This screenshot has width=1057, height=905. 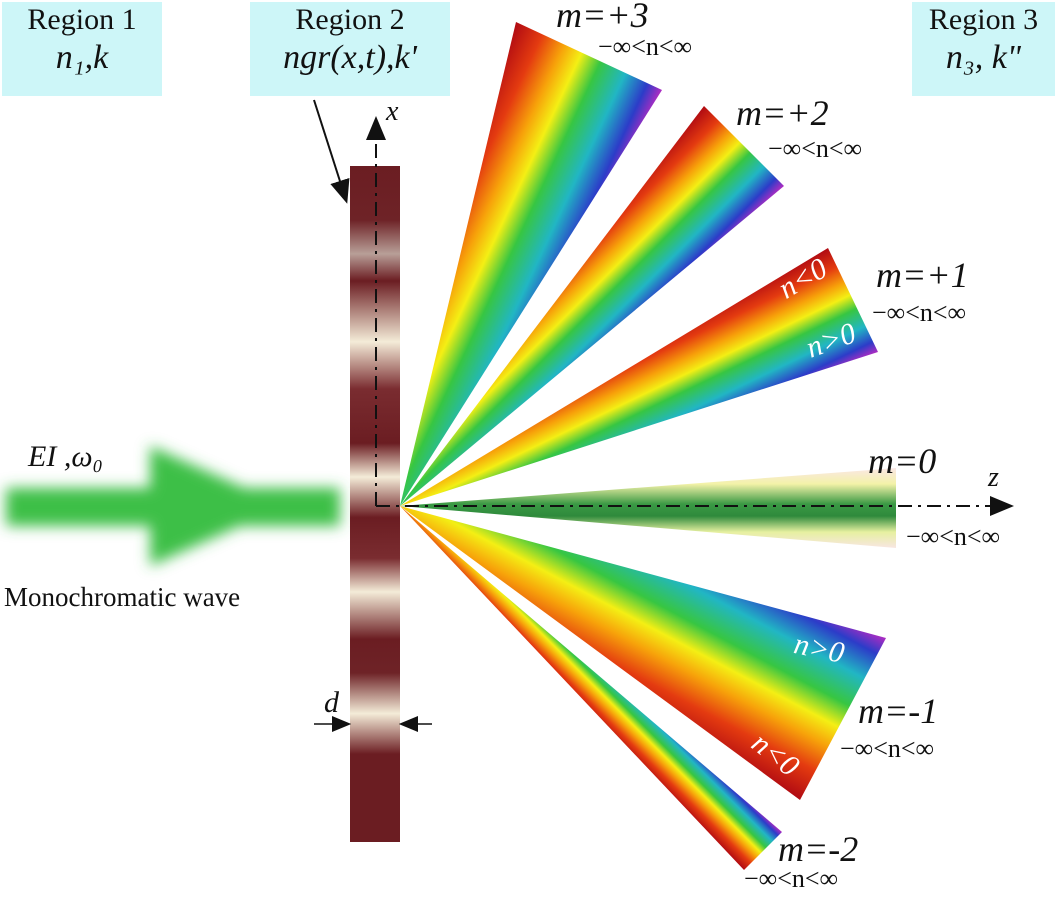 I want to click on order-label-0: m=0, so click(x=902, y=461).